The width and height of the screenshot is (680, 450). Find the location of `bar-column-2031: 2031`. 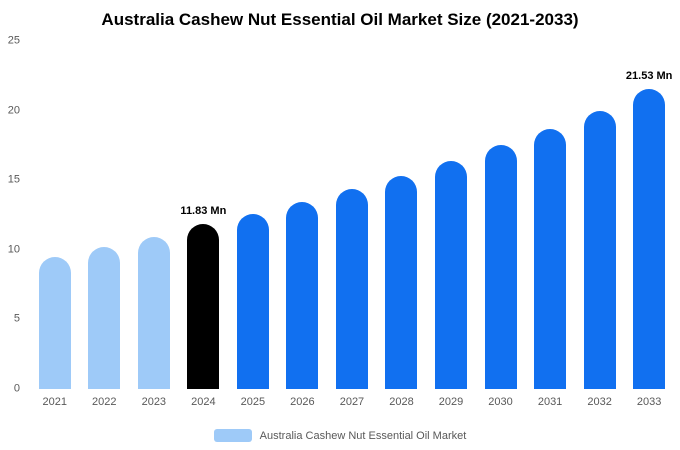

bar-column-2031: 2031 is located at coordinates (550, 224).